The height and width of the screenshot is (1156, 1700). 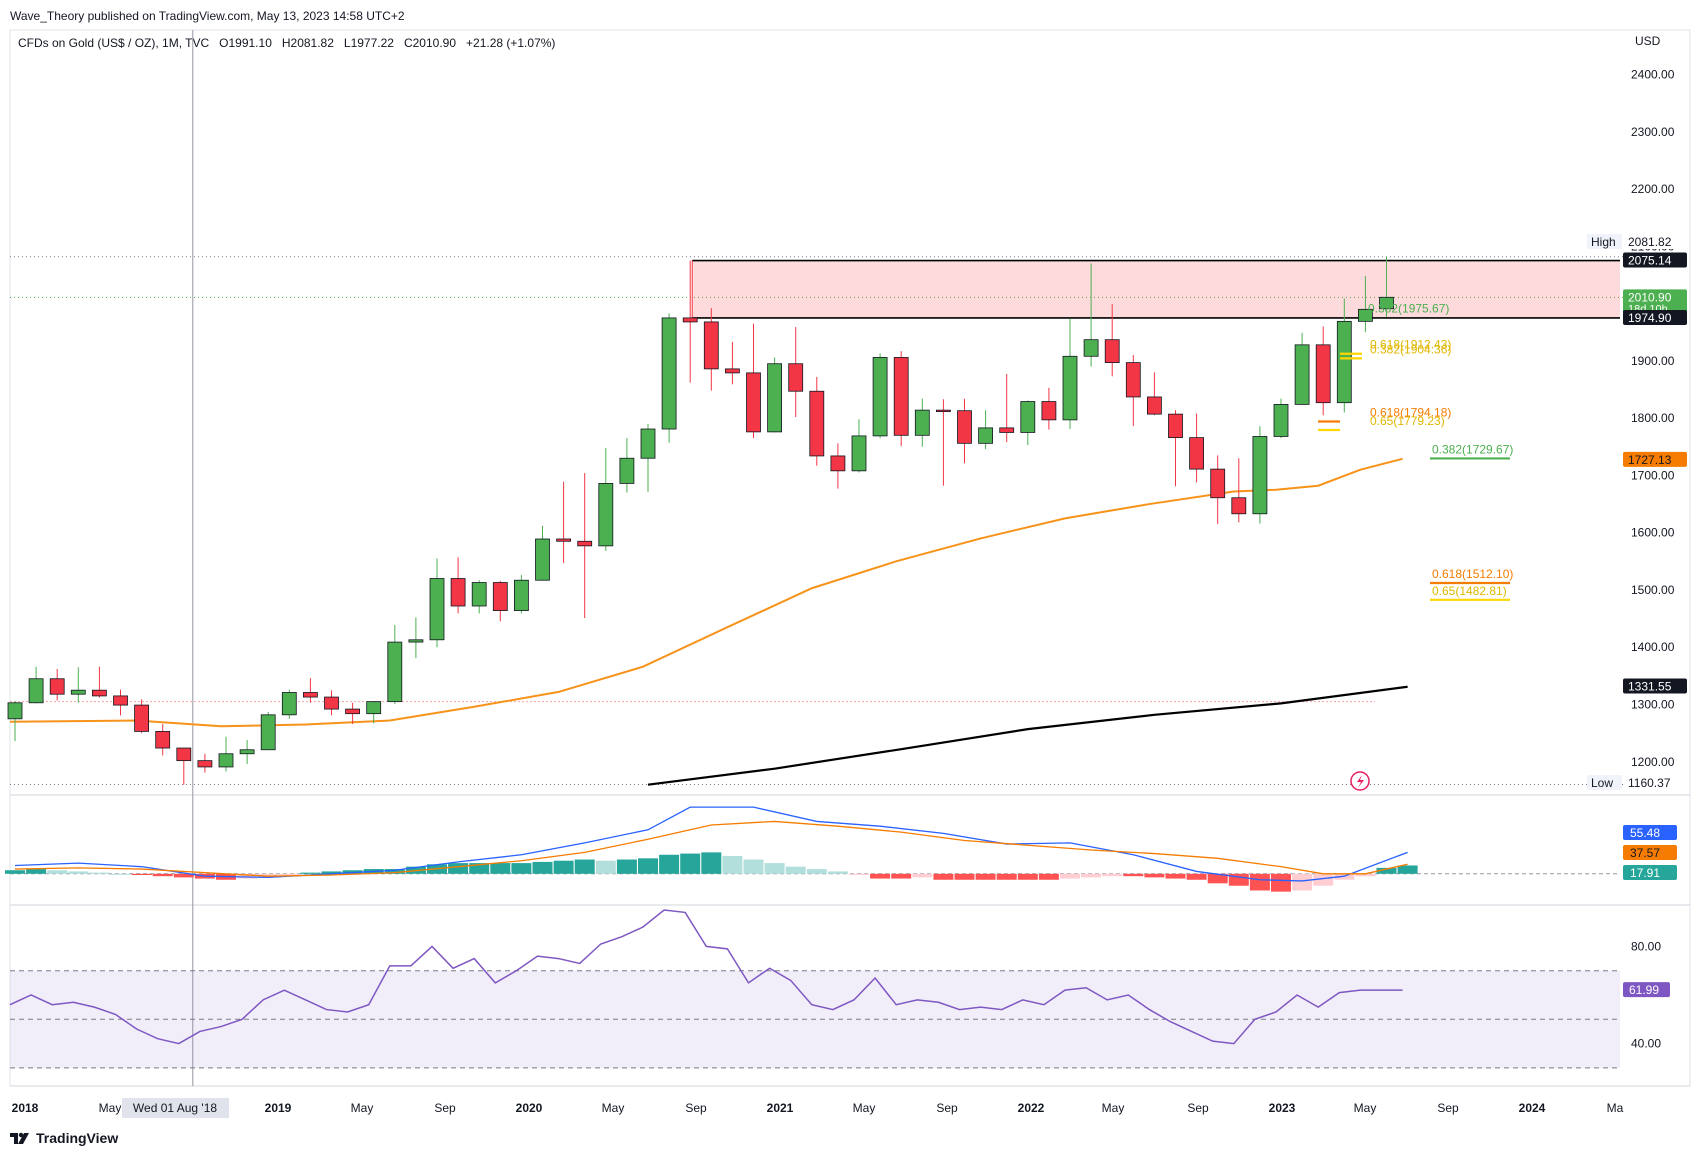 I want to click on crosshair-date-bg, so click(x=175, y=1108).